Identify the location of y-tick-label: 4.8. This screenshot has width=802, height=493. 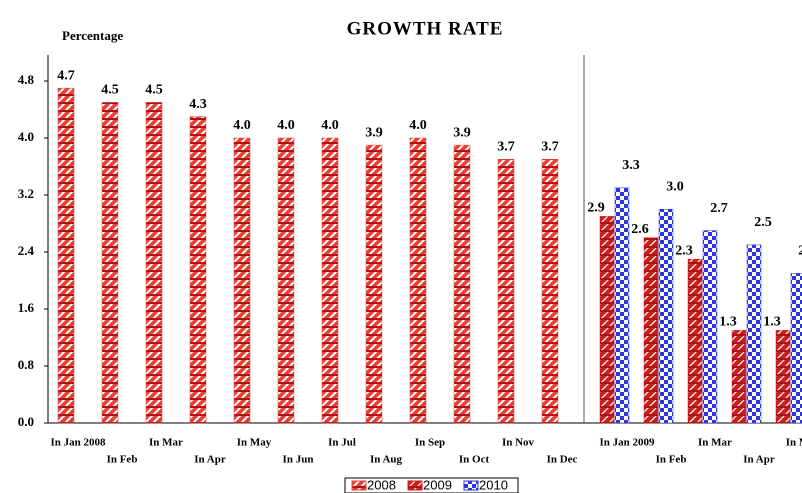
(26, 79).